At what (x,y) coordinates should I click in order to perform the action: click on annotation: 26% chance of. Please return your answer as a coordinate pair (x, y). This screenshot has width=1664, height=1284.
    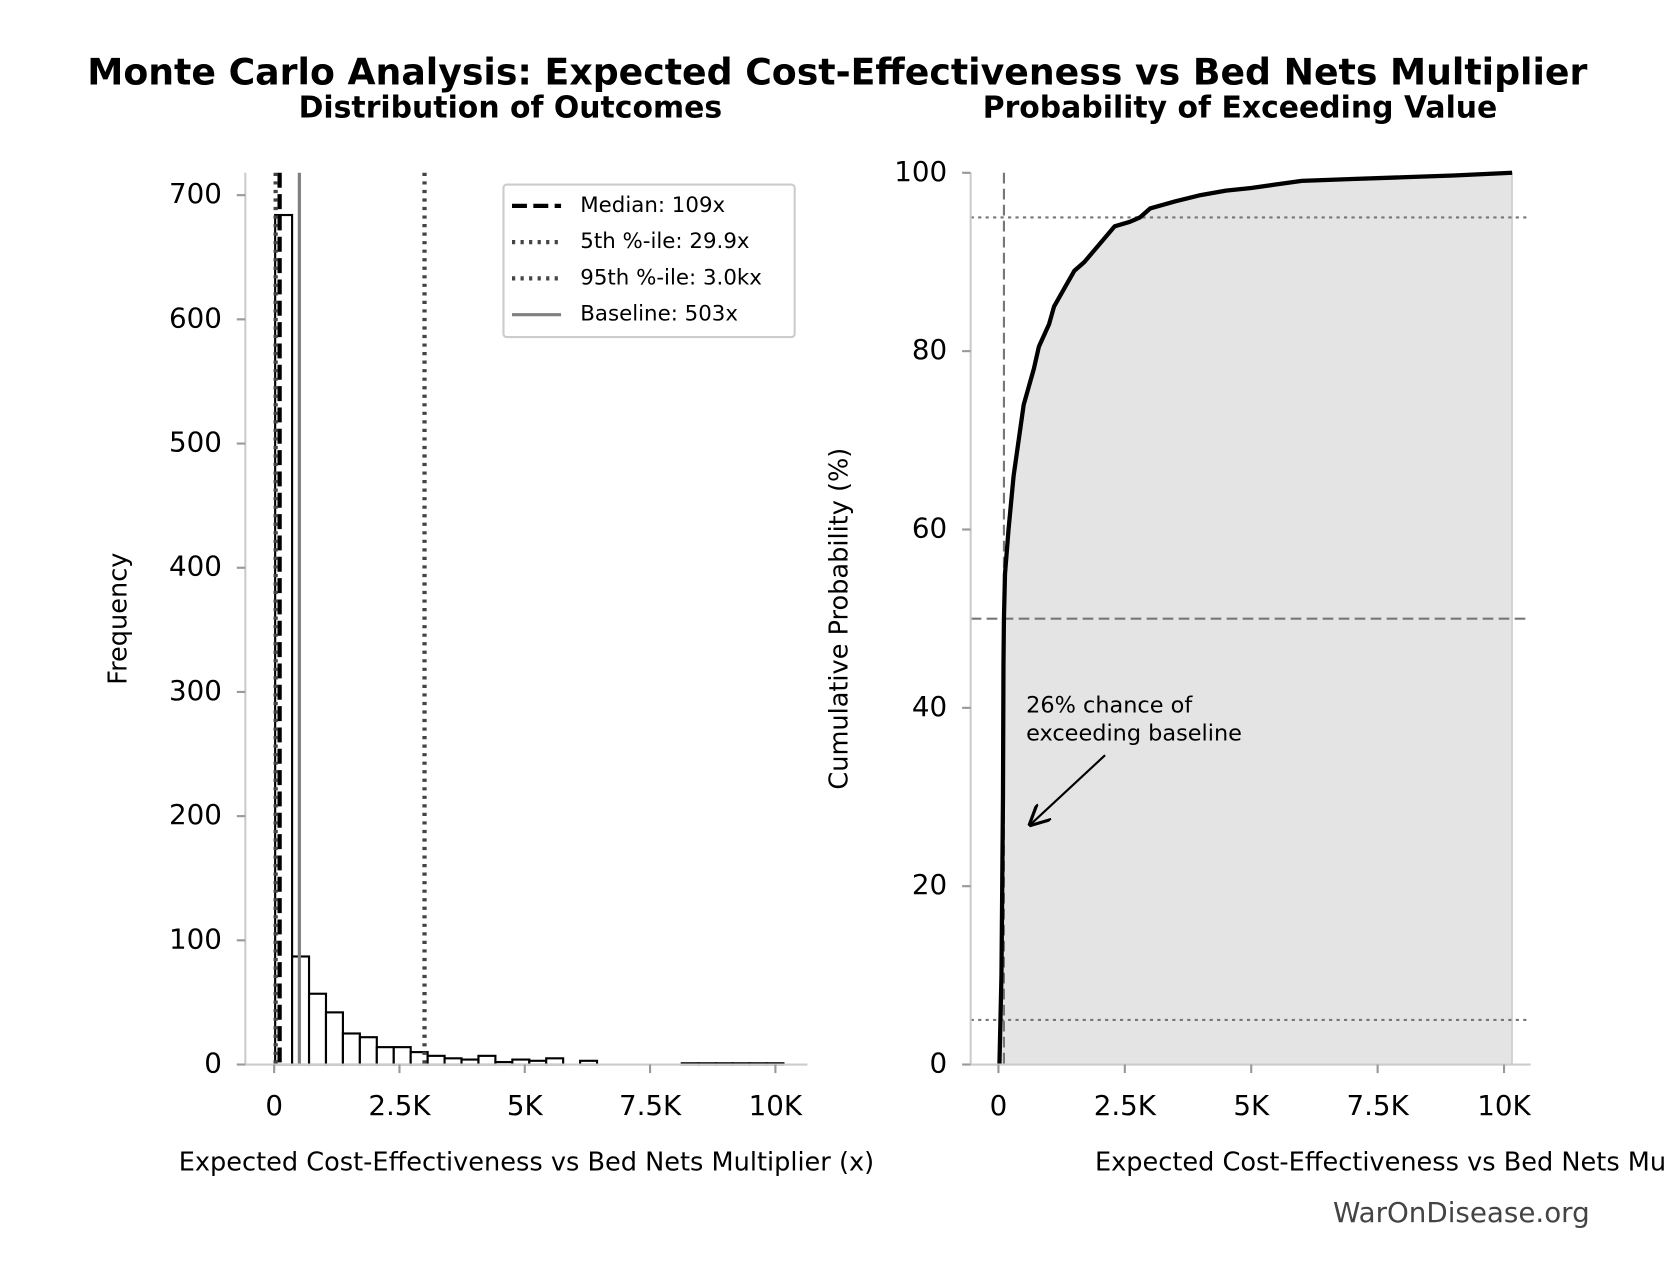
    Looking at the image, I should click on (1109, 706).